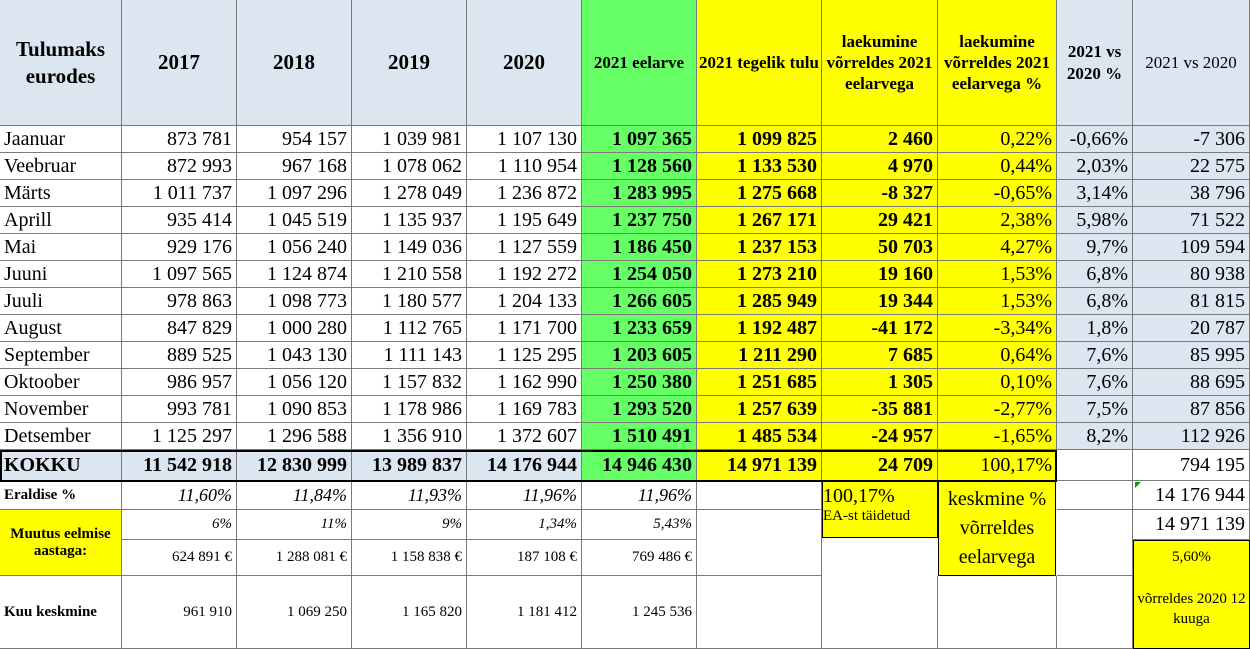 The width and height of the screenshot is (1250, 649). I want to click on month-4-diff-pct: 2,38%, so click(997, 220).